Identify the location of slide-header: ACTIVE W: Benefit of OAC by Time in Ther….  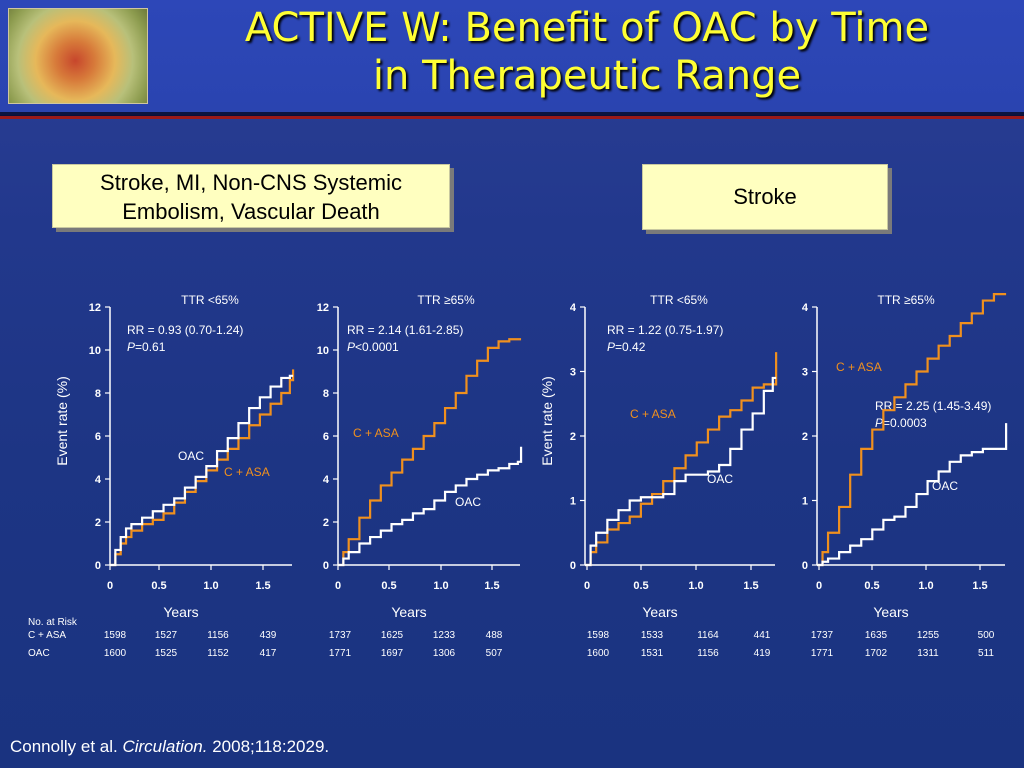
(512, 57).